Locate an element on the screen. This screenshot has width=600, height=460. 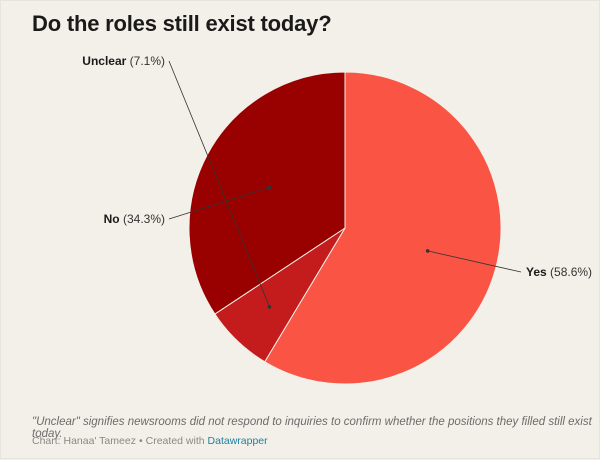
pie-slice-no is located at coordinates (267, 193).